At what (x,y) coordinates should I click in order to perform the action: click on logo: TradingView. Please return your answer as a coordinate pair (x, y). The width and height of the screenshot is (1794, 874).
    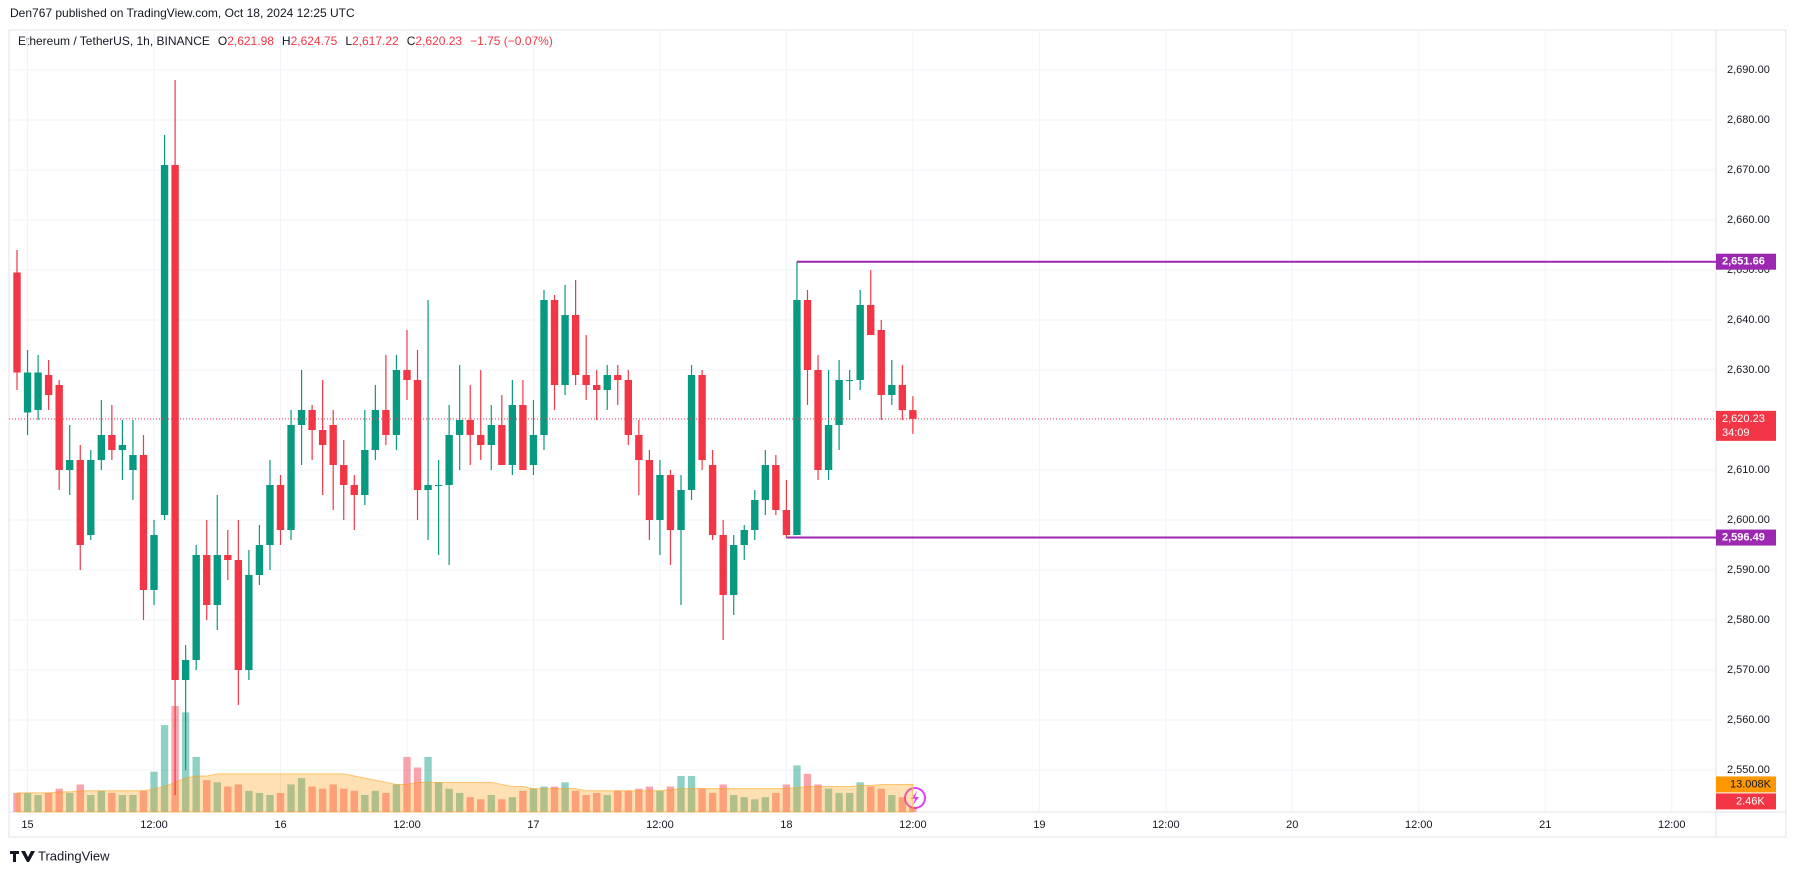
    Looking at the image, I should click on (60, 855).